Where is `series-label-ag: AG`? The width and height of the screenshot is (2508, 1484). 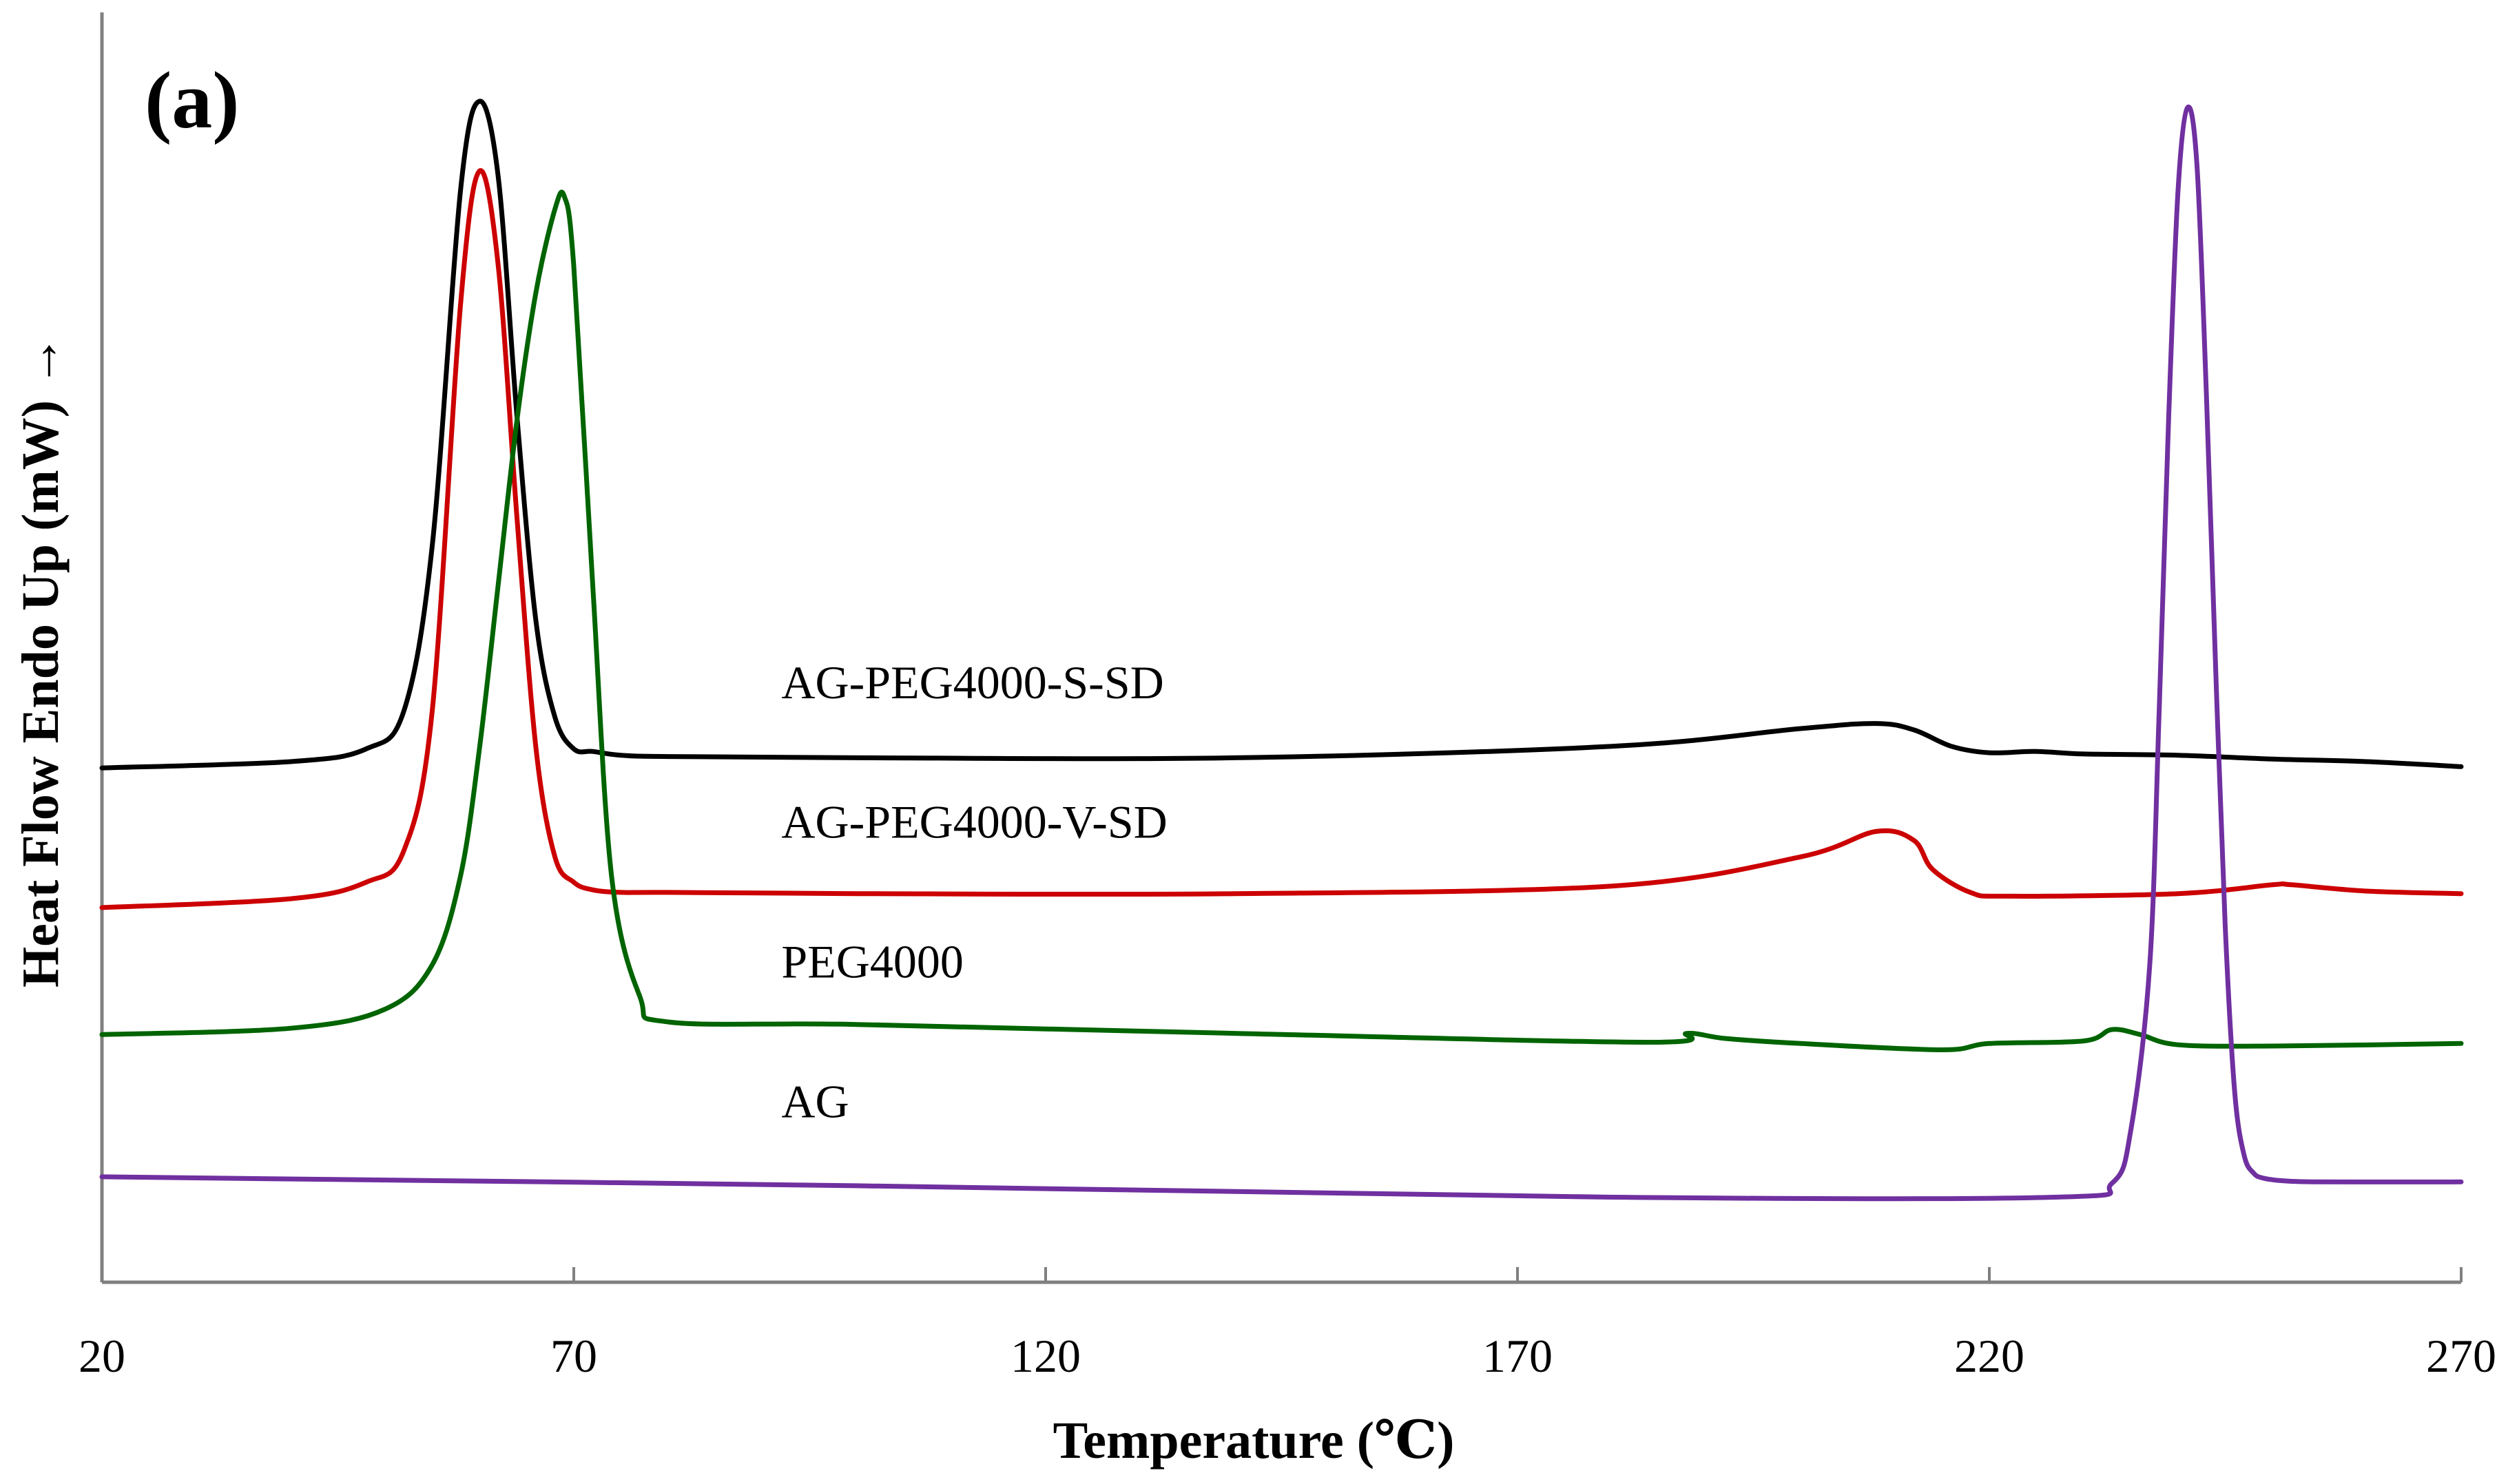
series-label-ag: AG is located at coordinates (815, 1101).